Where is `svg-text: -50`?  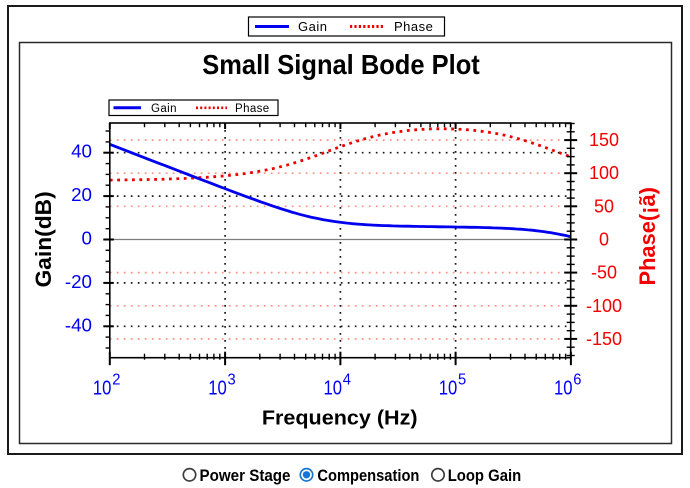 svg-text: -50 is located at coordinates (604, 273).